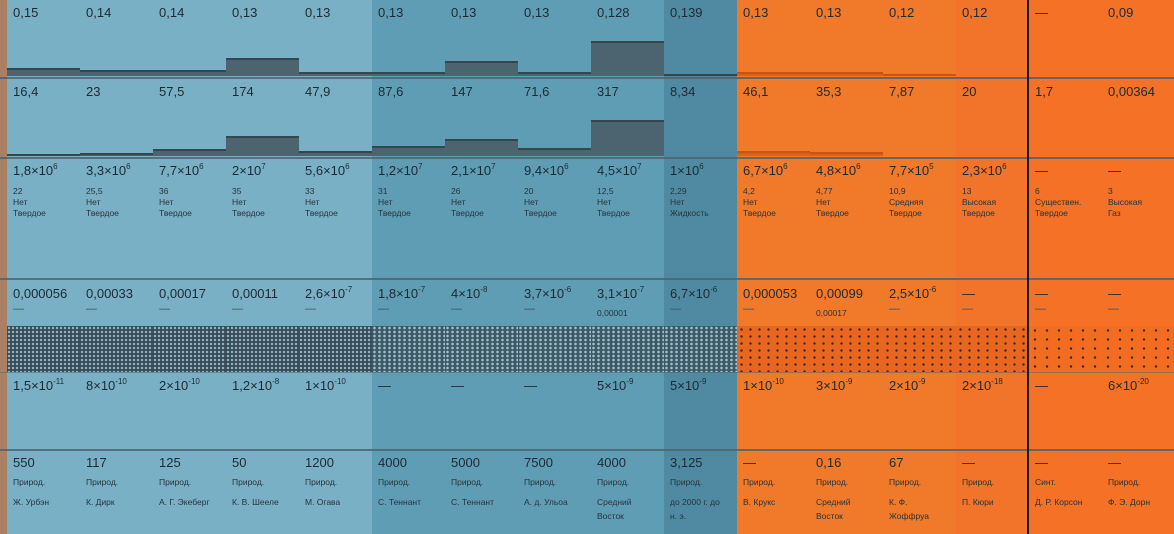 The width and height of the screenshot is (1174, 534). What do you see at coordinates (18, 191) in the screenshot?
I see `row3-number-text: 22` at bounding box center [18, 191].